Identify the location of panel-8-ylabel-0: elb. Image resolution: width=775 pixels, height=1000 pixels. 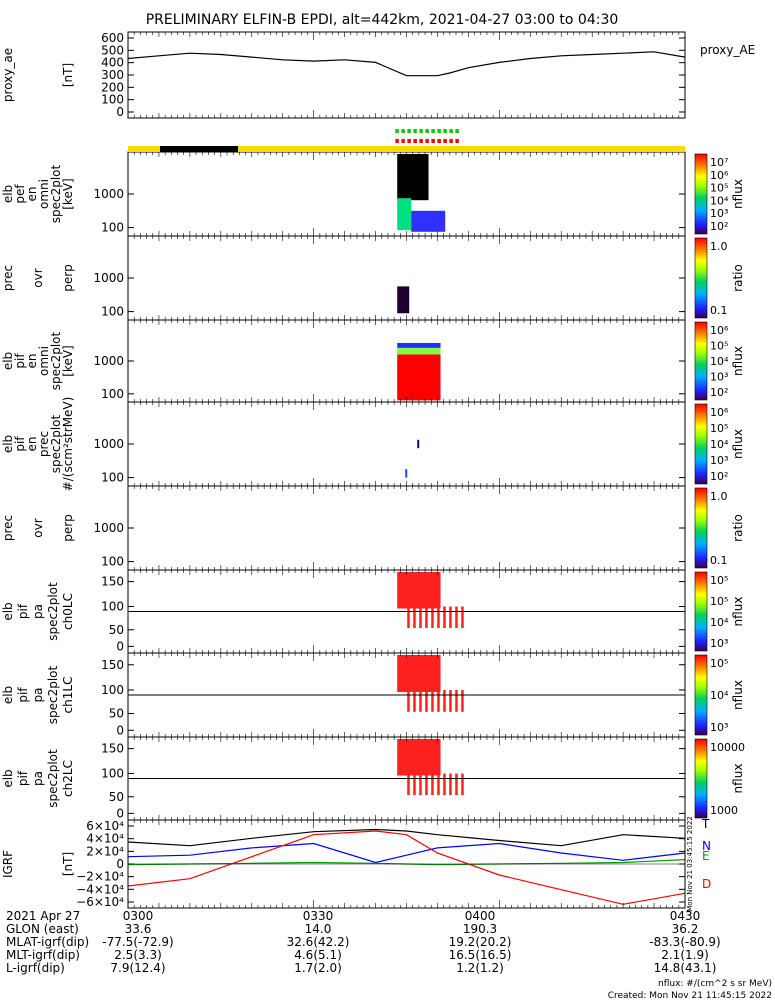
(8, 778).